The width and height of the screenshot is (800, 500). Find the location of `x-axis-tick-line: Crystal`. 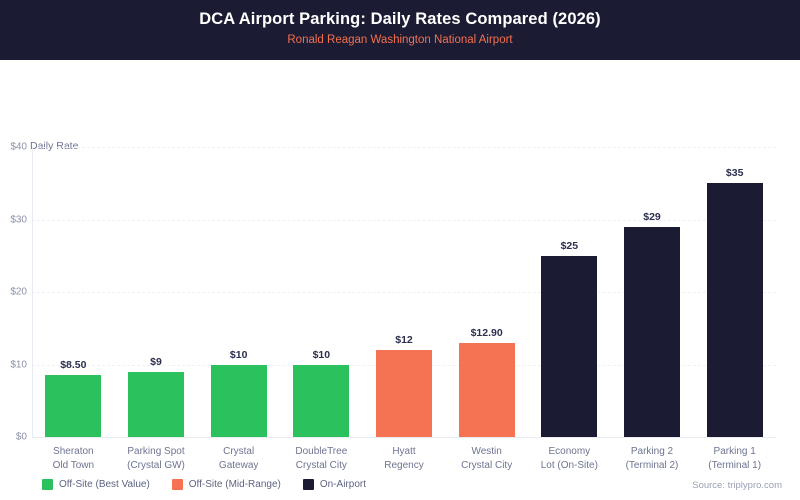

x-axis-tick-line: Crystal is located at coordinates (239, 451).